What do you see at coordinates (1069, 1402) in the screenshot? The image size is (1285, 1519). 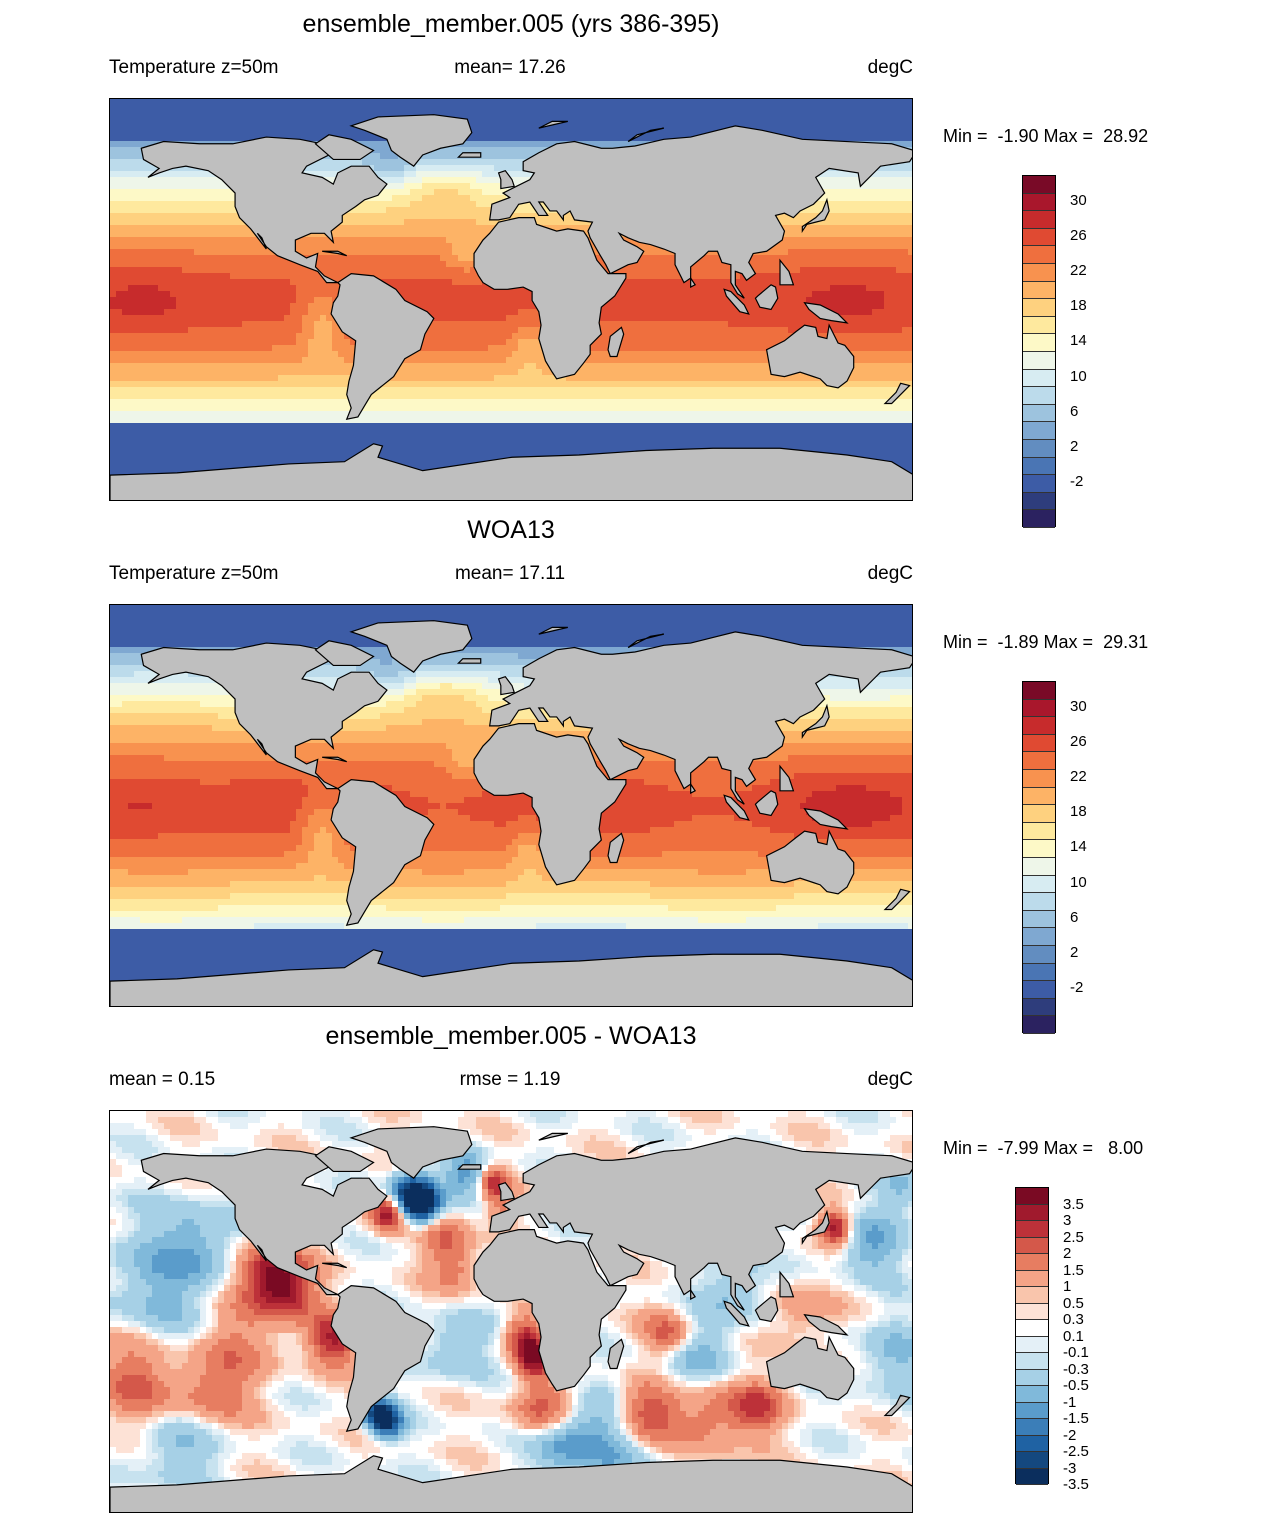 I see `colorbar-tick-label: -1` at bounding box center [1069, 1402].